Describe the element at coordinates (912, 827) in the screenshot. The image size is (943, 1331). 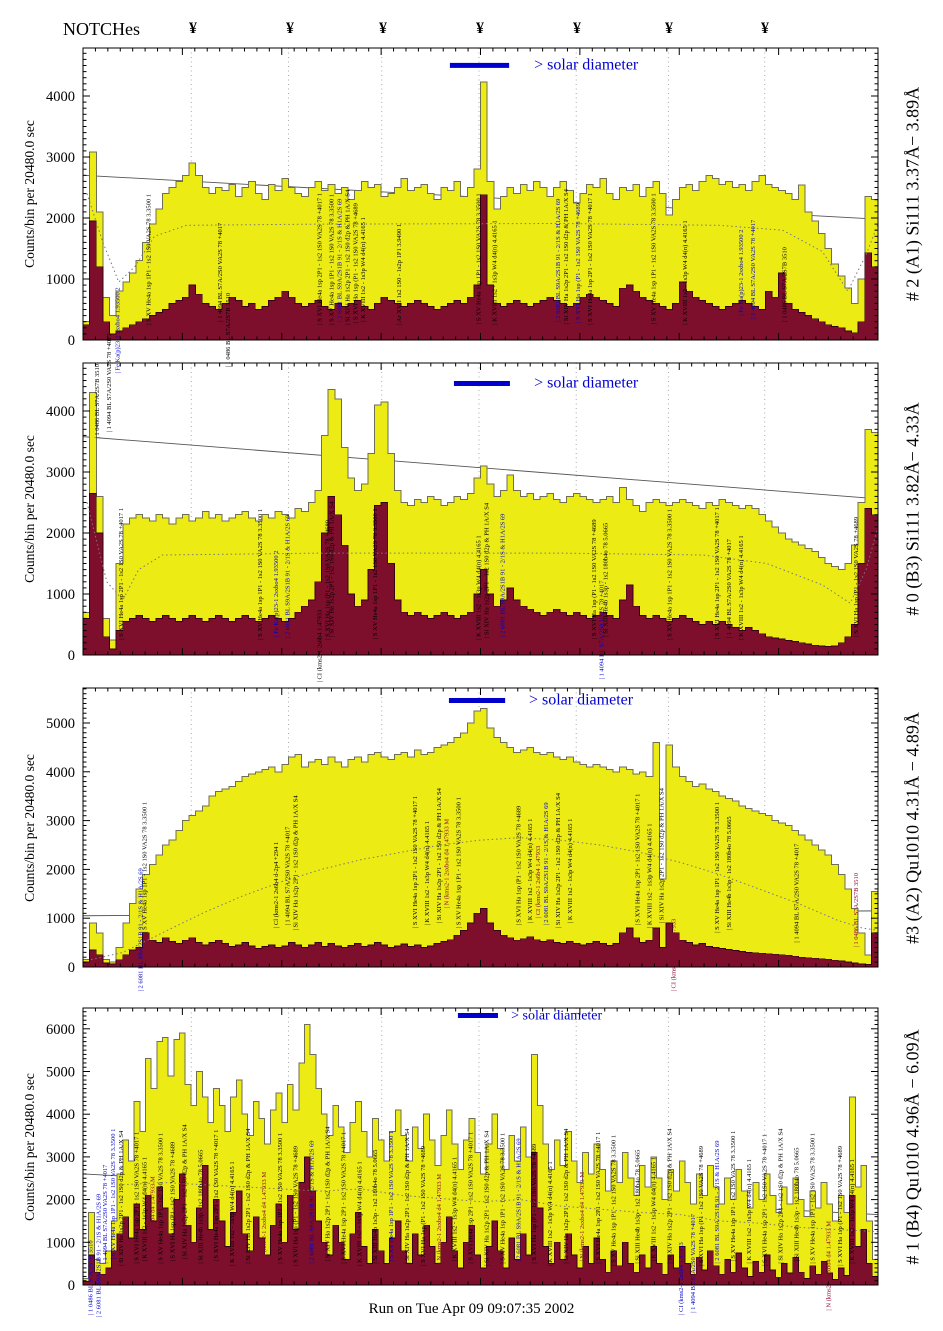
I see `panel-right-label: #3 (A2) Qu1010 4.31Å − 4.89Å` at that location.